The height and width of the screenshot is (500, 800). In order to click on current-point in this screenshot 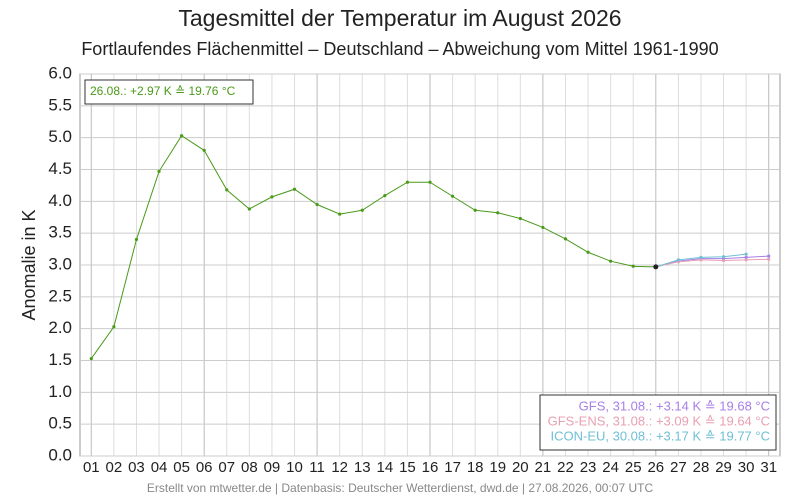, I will do `click(656, 267)`.